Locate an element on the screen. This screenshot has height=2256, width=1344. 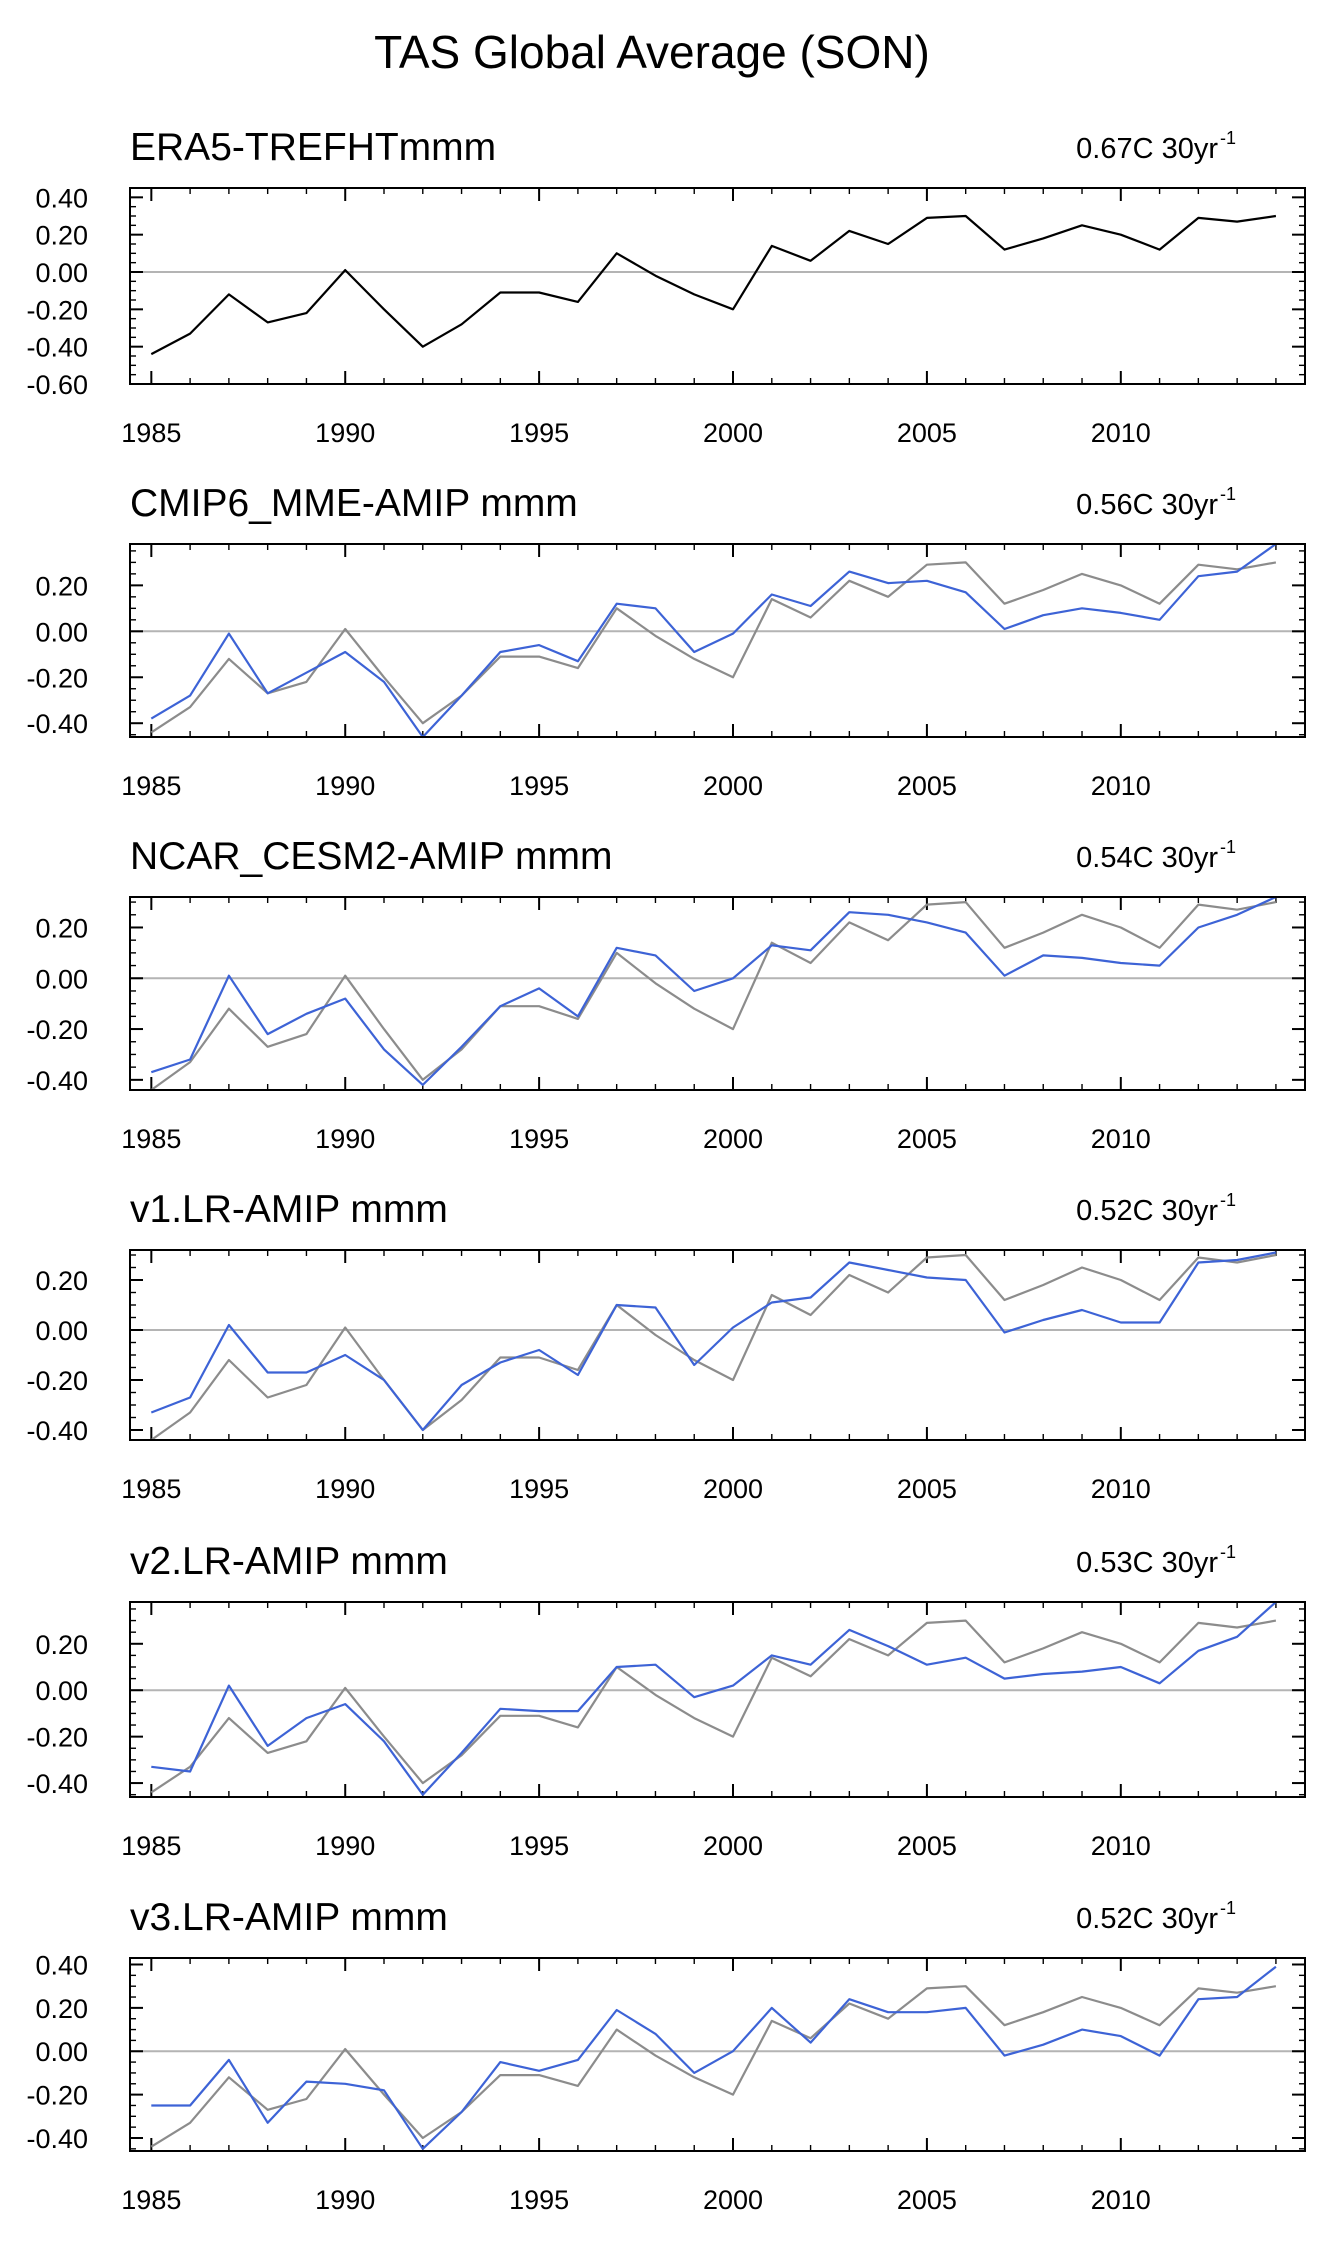
series-line-v2.LR-AMIP is located at coordinates (714, 1698).